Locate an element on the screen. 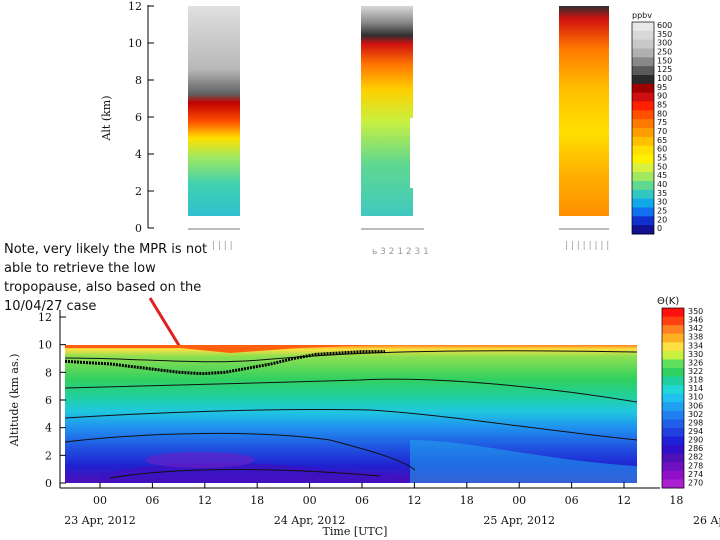  bottom-y-tick-label: 2 is located at coordinates (48, 455).